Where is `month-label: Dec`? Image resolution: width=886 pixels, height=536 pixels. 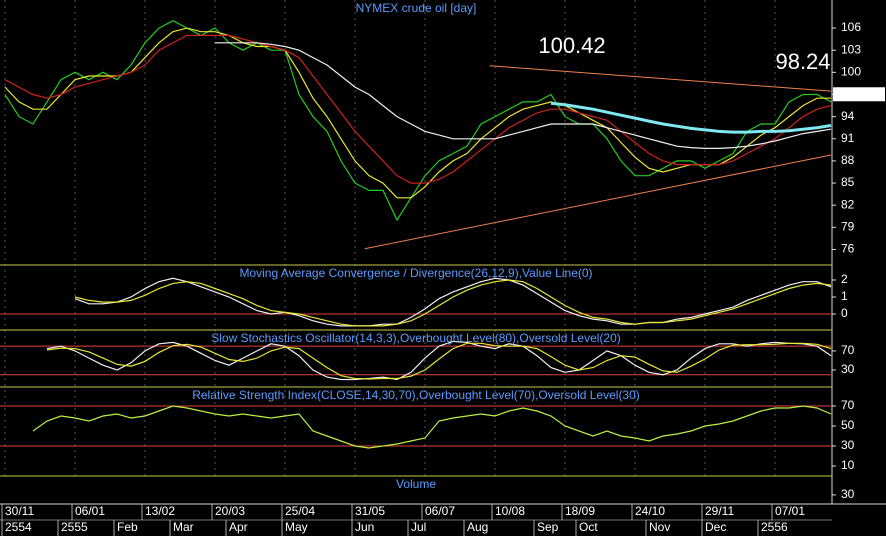
month-label: Dec is located at coordinates (715, 527).